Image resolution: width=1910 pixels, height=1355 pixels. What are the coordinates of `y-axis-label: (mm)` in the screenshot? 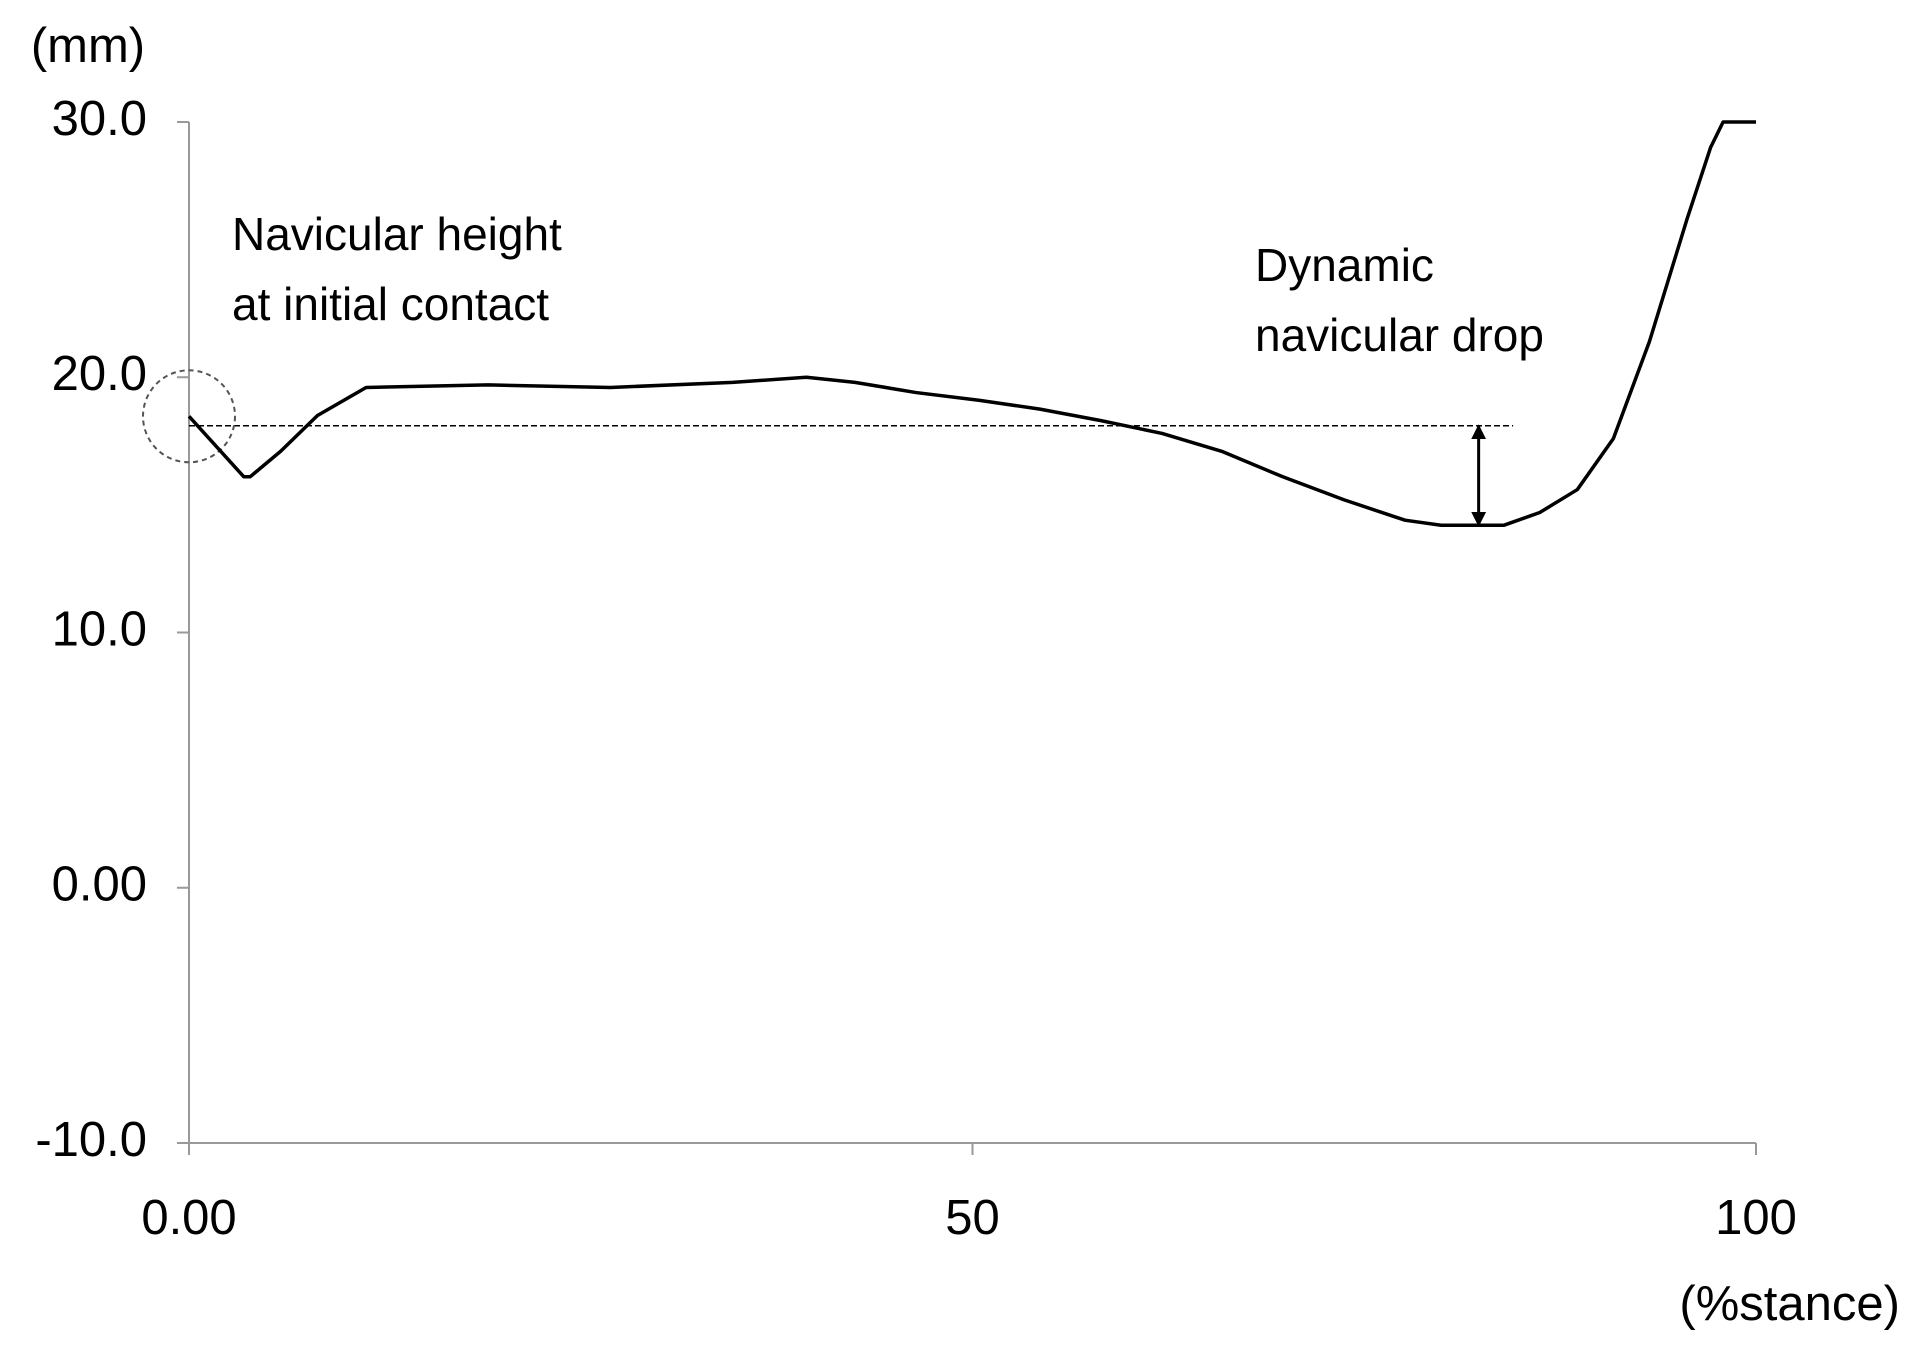 It's located at (88, 46).